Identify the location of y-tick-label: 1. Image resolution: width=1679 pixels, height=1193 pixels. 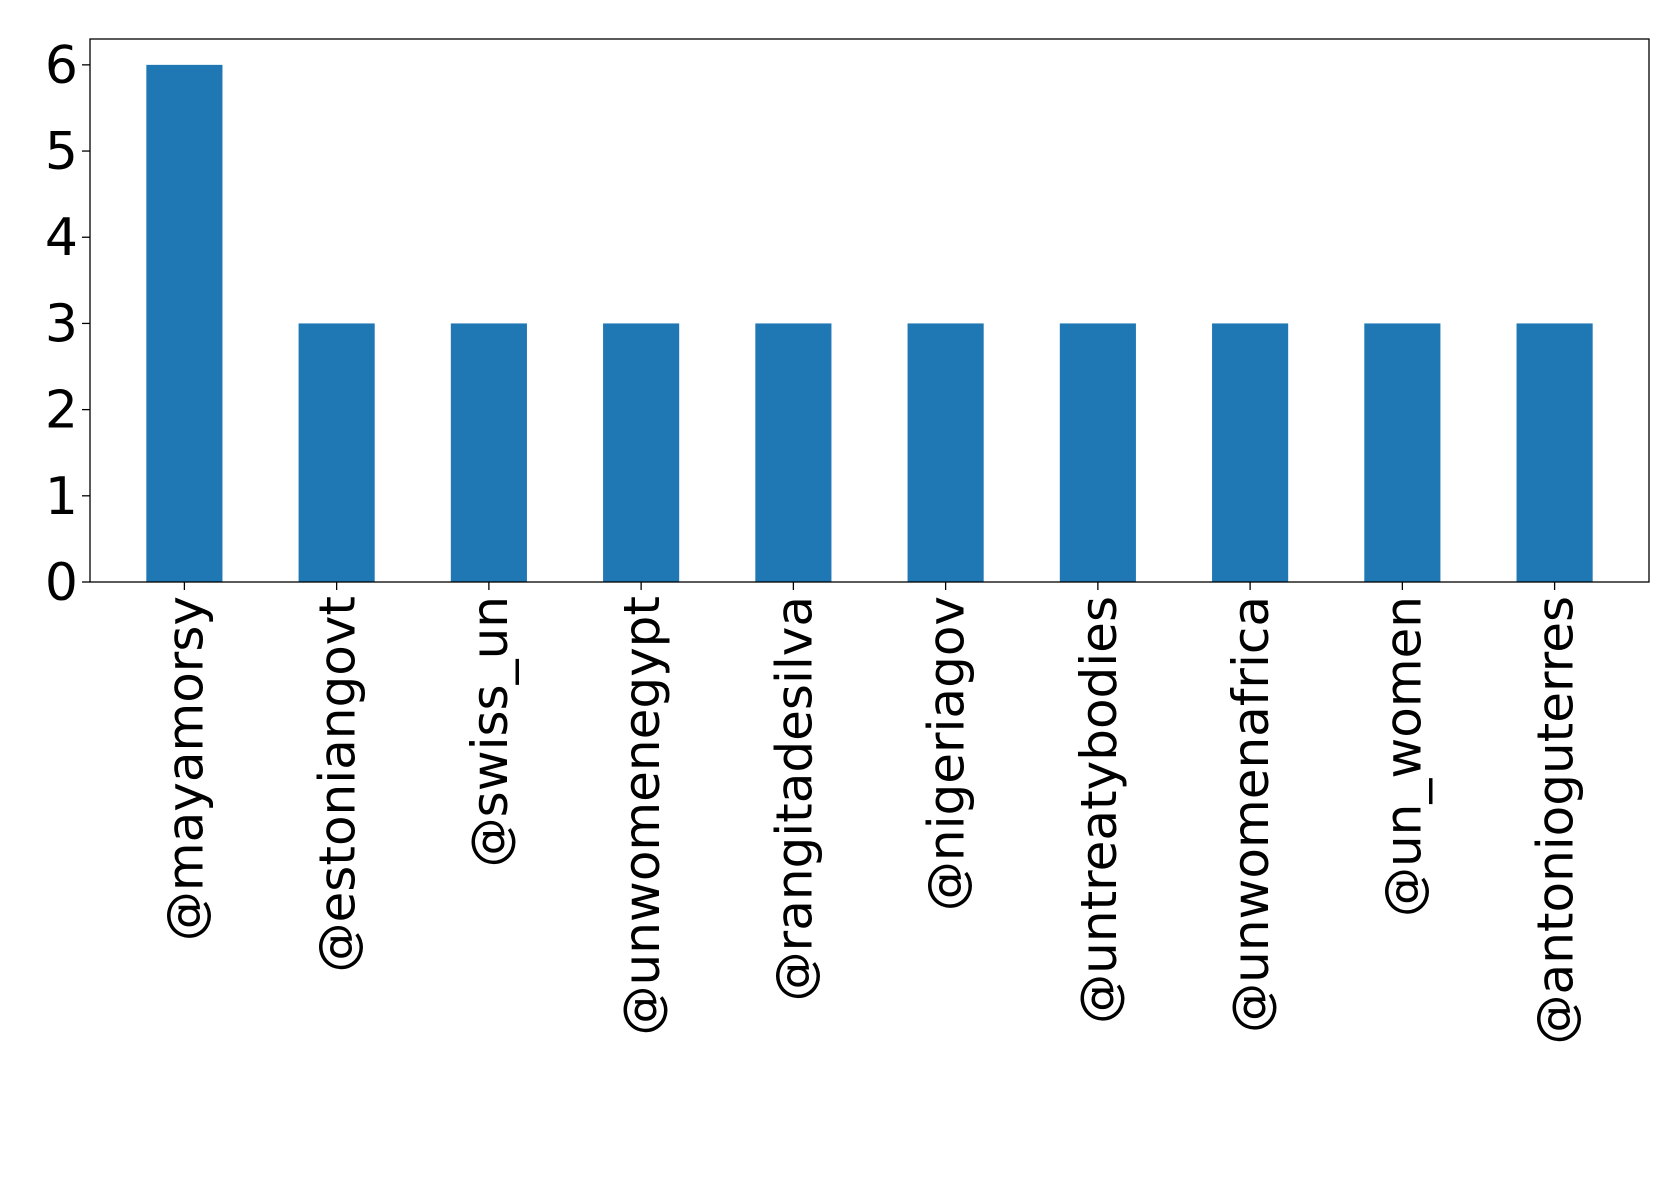
(61, 497).